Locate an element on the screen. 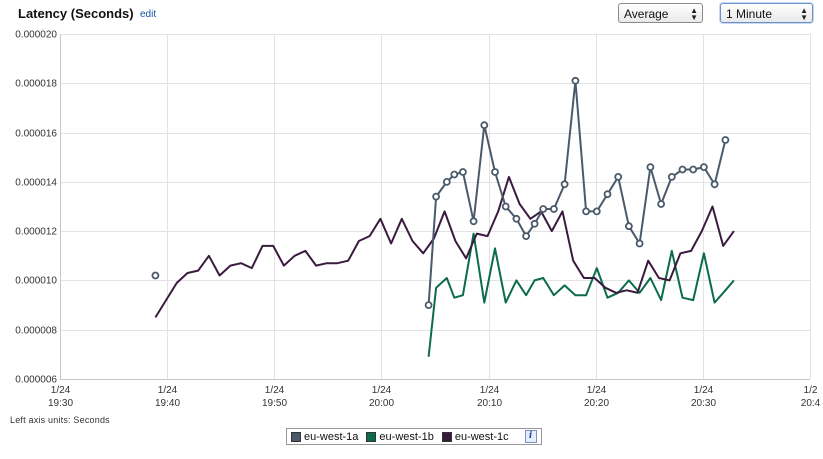 Image resolution: width=823 pixels, height=459 pixels. legend: eu-west-1a eu-west-1b eu-west-1c i is located at coordinates (414, 436).